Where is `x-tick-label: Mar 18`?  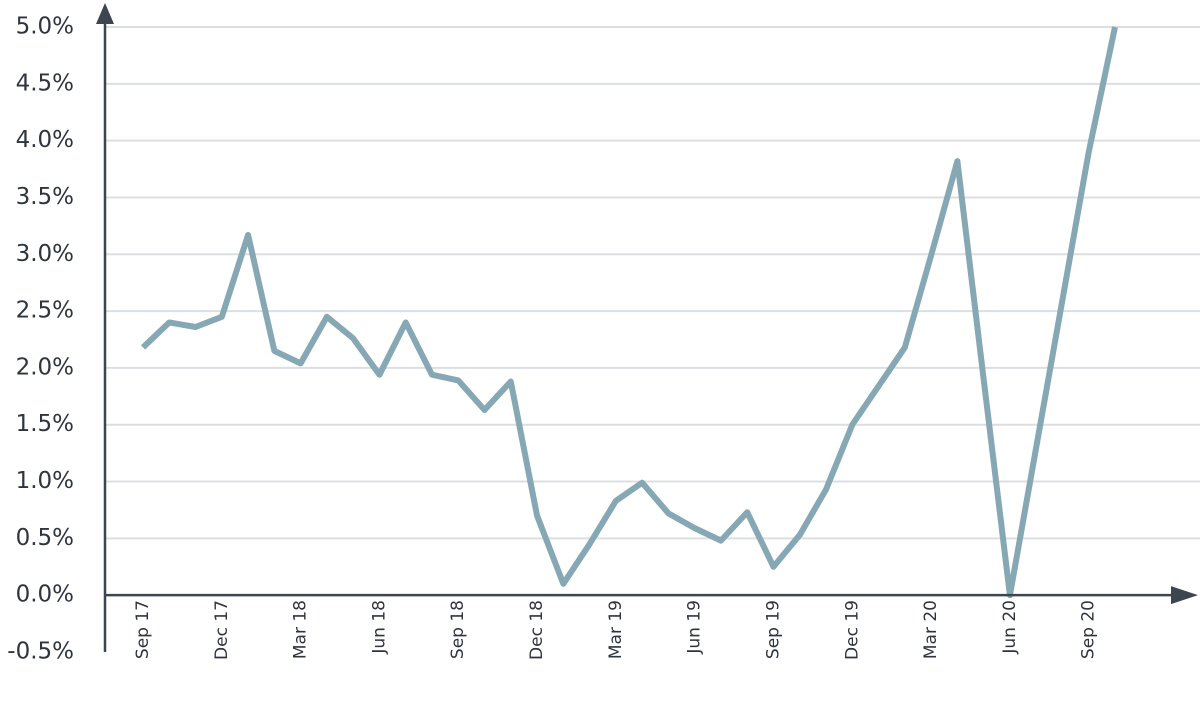 x-tick-label: Mar 18 is located at coordinates (301, 629).